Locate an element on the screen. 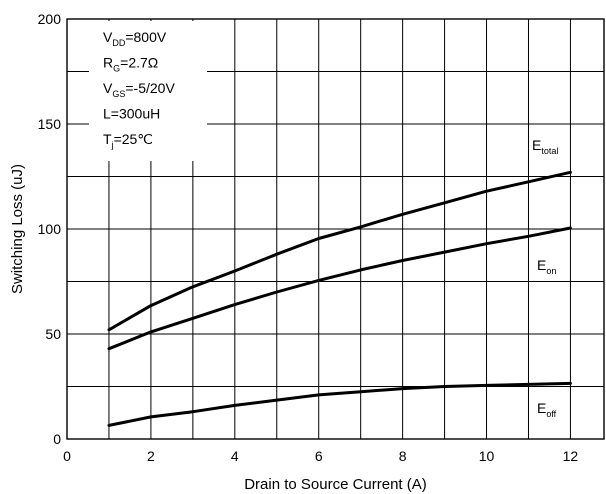 The width and height of the screenshot is (606, 494). condition-line: VDD=800V is located at coordinates (135, 38).